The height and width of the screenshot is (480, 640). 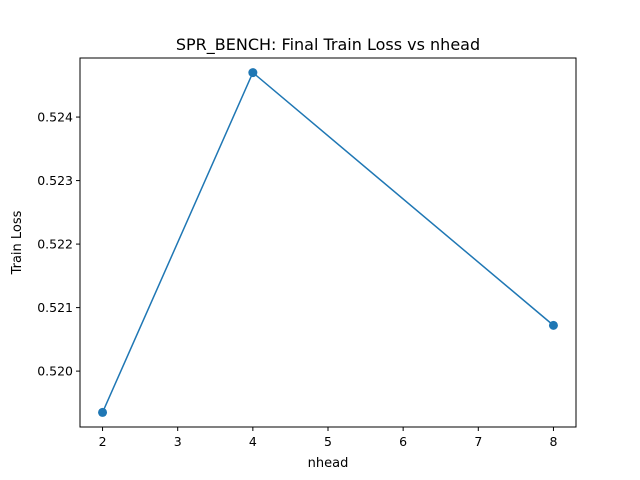 What do you see at coordinates (253, 441) in the screenshot?
I see `x-tick-label: 4` at bounding box center [253, 441].